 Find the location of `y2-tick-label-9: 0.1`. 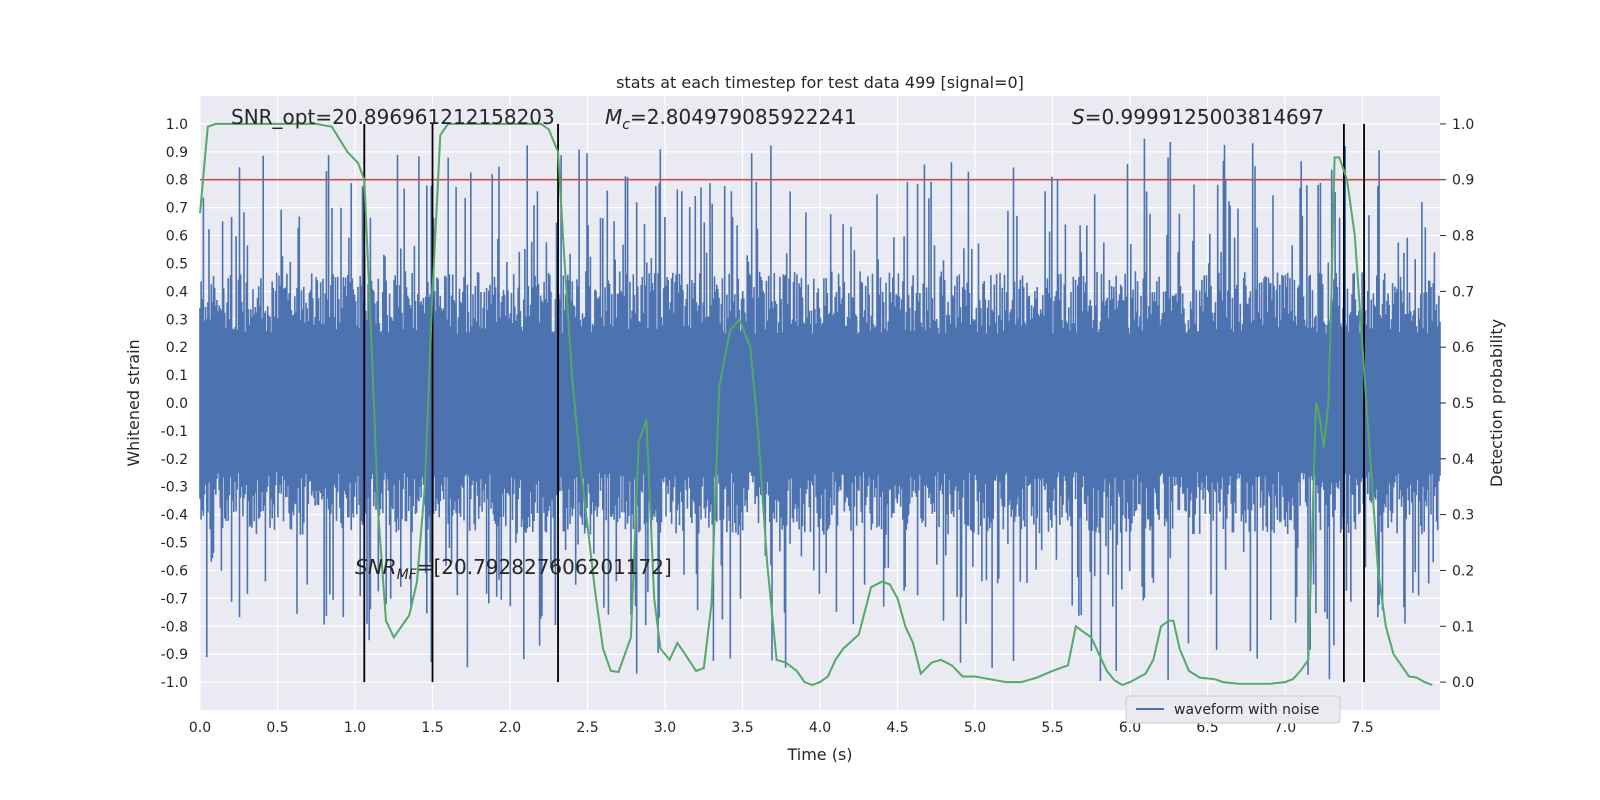

y2-tick-label-9: 0.1 is located at coordinates (1463, 627).